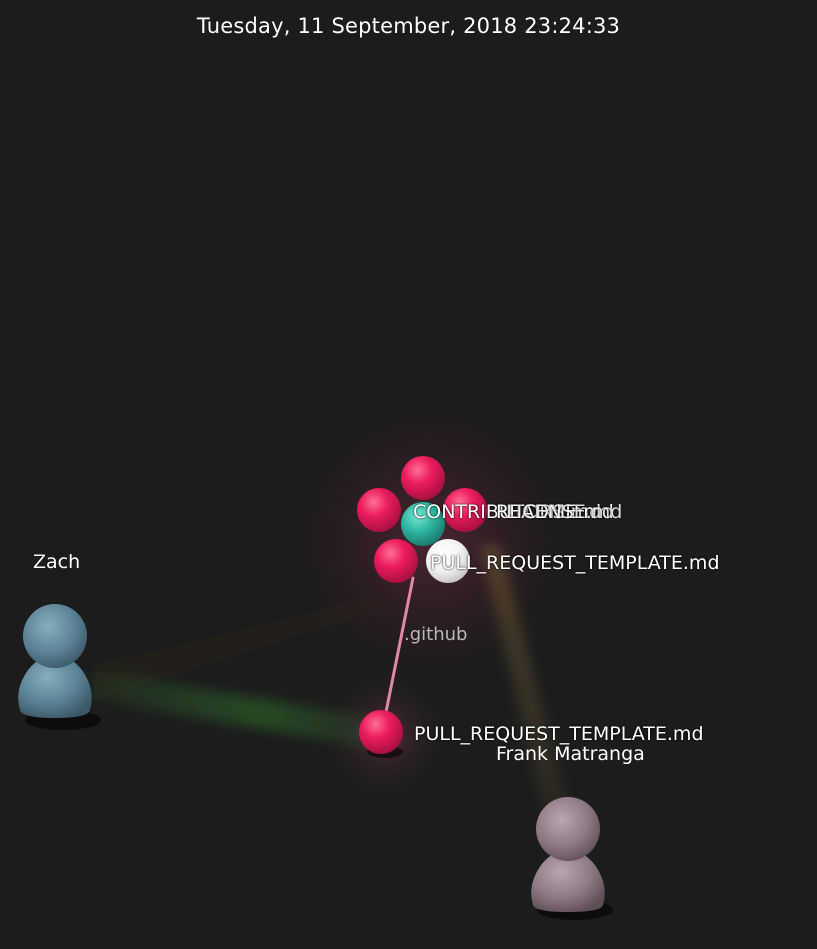 This screenshot has width=817, height=949. I want to click on beam-zach, so click(233, 709).